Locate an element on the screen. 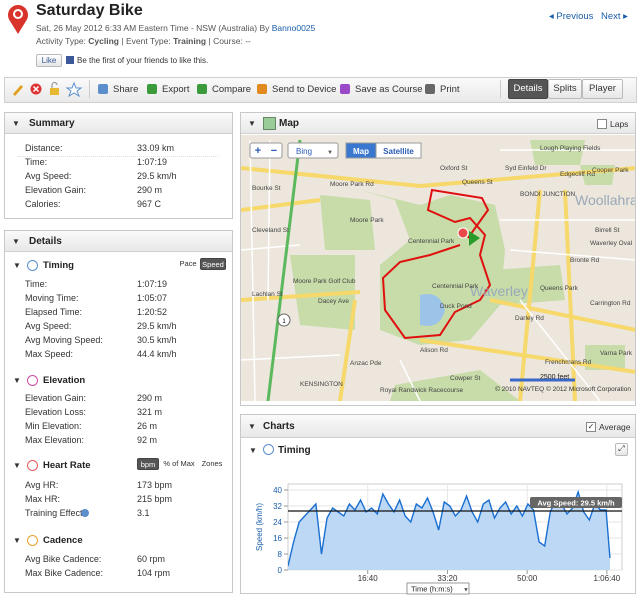 The height and width of the screenshot is (595, 640). average-checkbox: ✓ is located at coordinates (591, 427).